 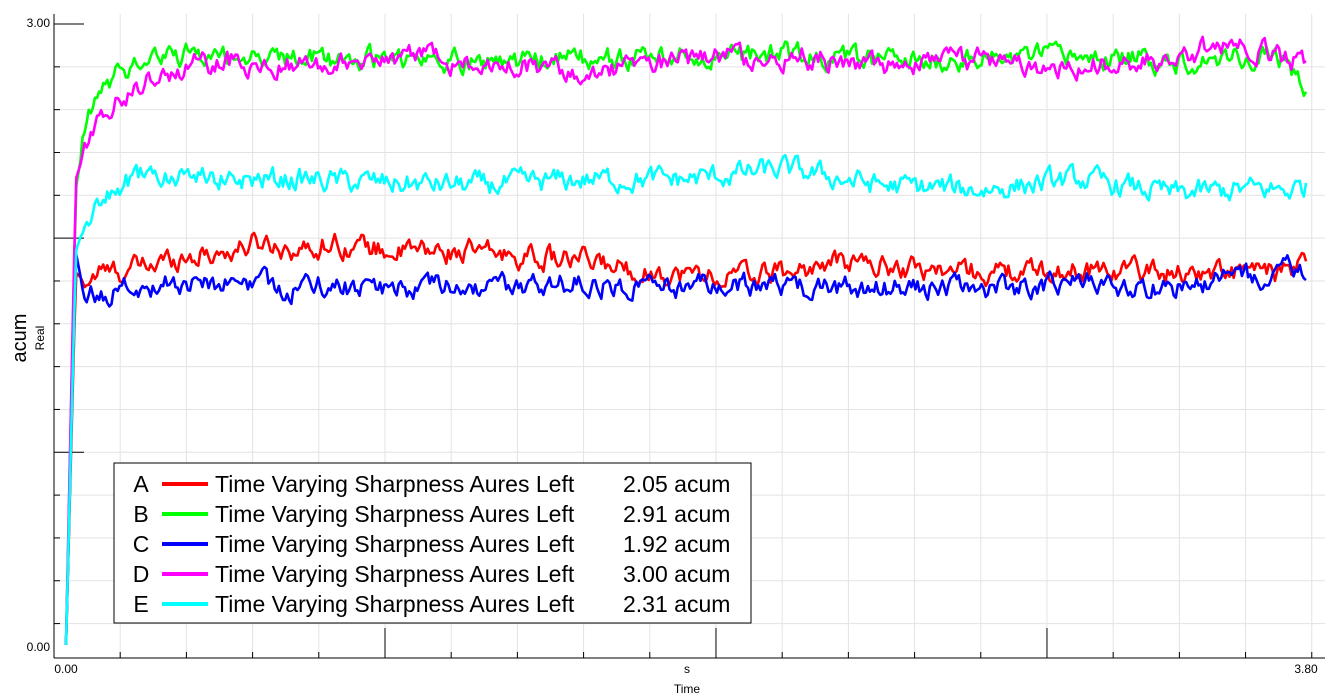 What do you see at coordinates (676, 514) in the screenshot?
I see `legend-series-value: 2.91 acum` at bounding box center [676, 514].